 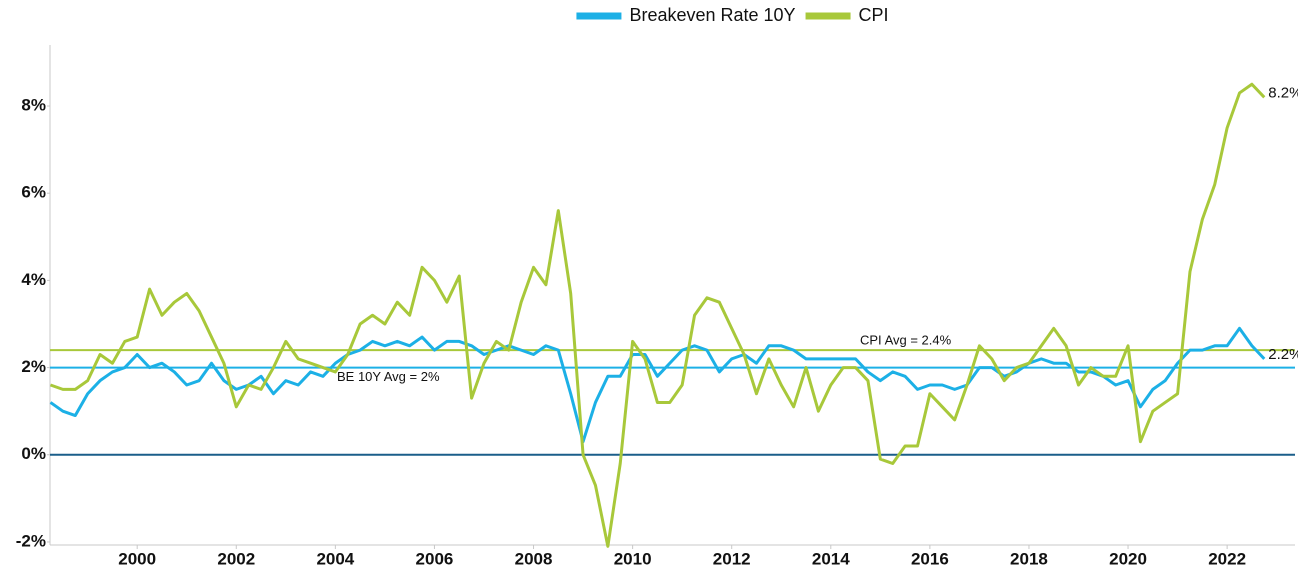 I want to click on x-tick-label: 2008, so click(x=534, y=558).